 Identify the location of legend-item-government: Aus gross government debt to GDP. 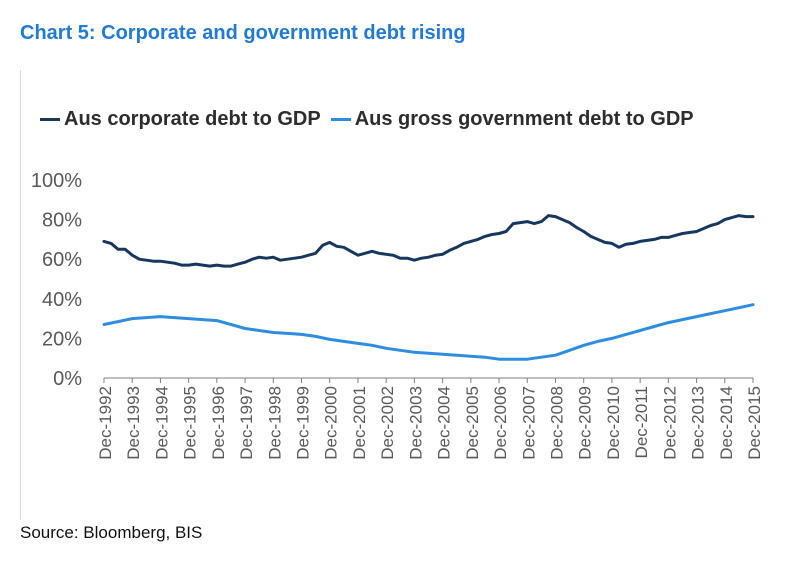
(512, 119).